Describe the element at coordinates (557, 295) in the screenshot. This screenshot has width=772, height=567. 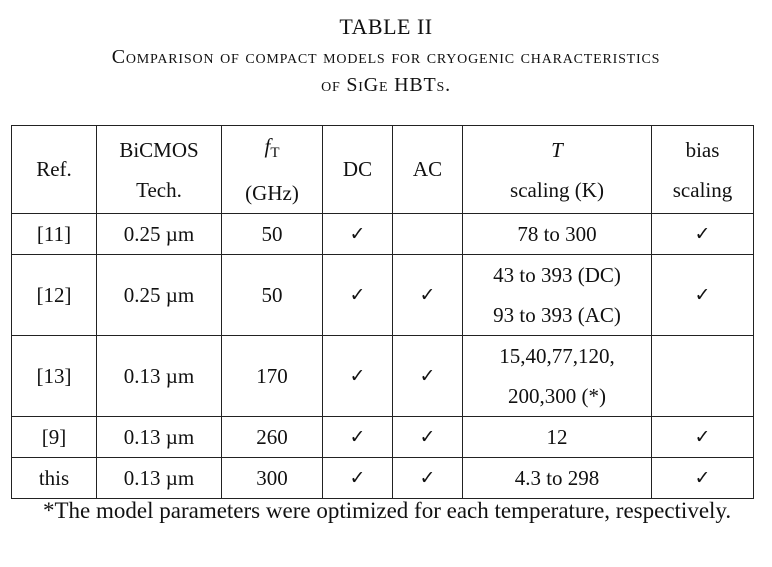
I see `cell-t-scaling: 43 to 393 (DC) 93 to 393 (AC)` at that location.